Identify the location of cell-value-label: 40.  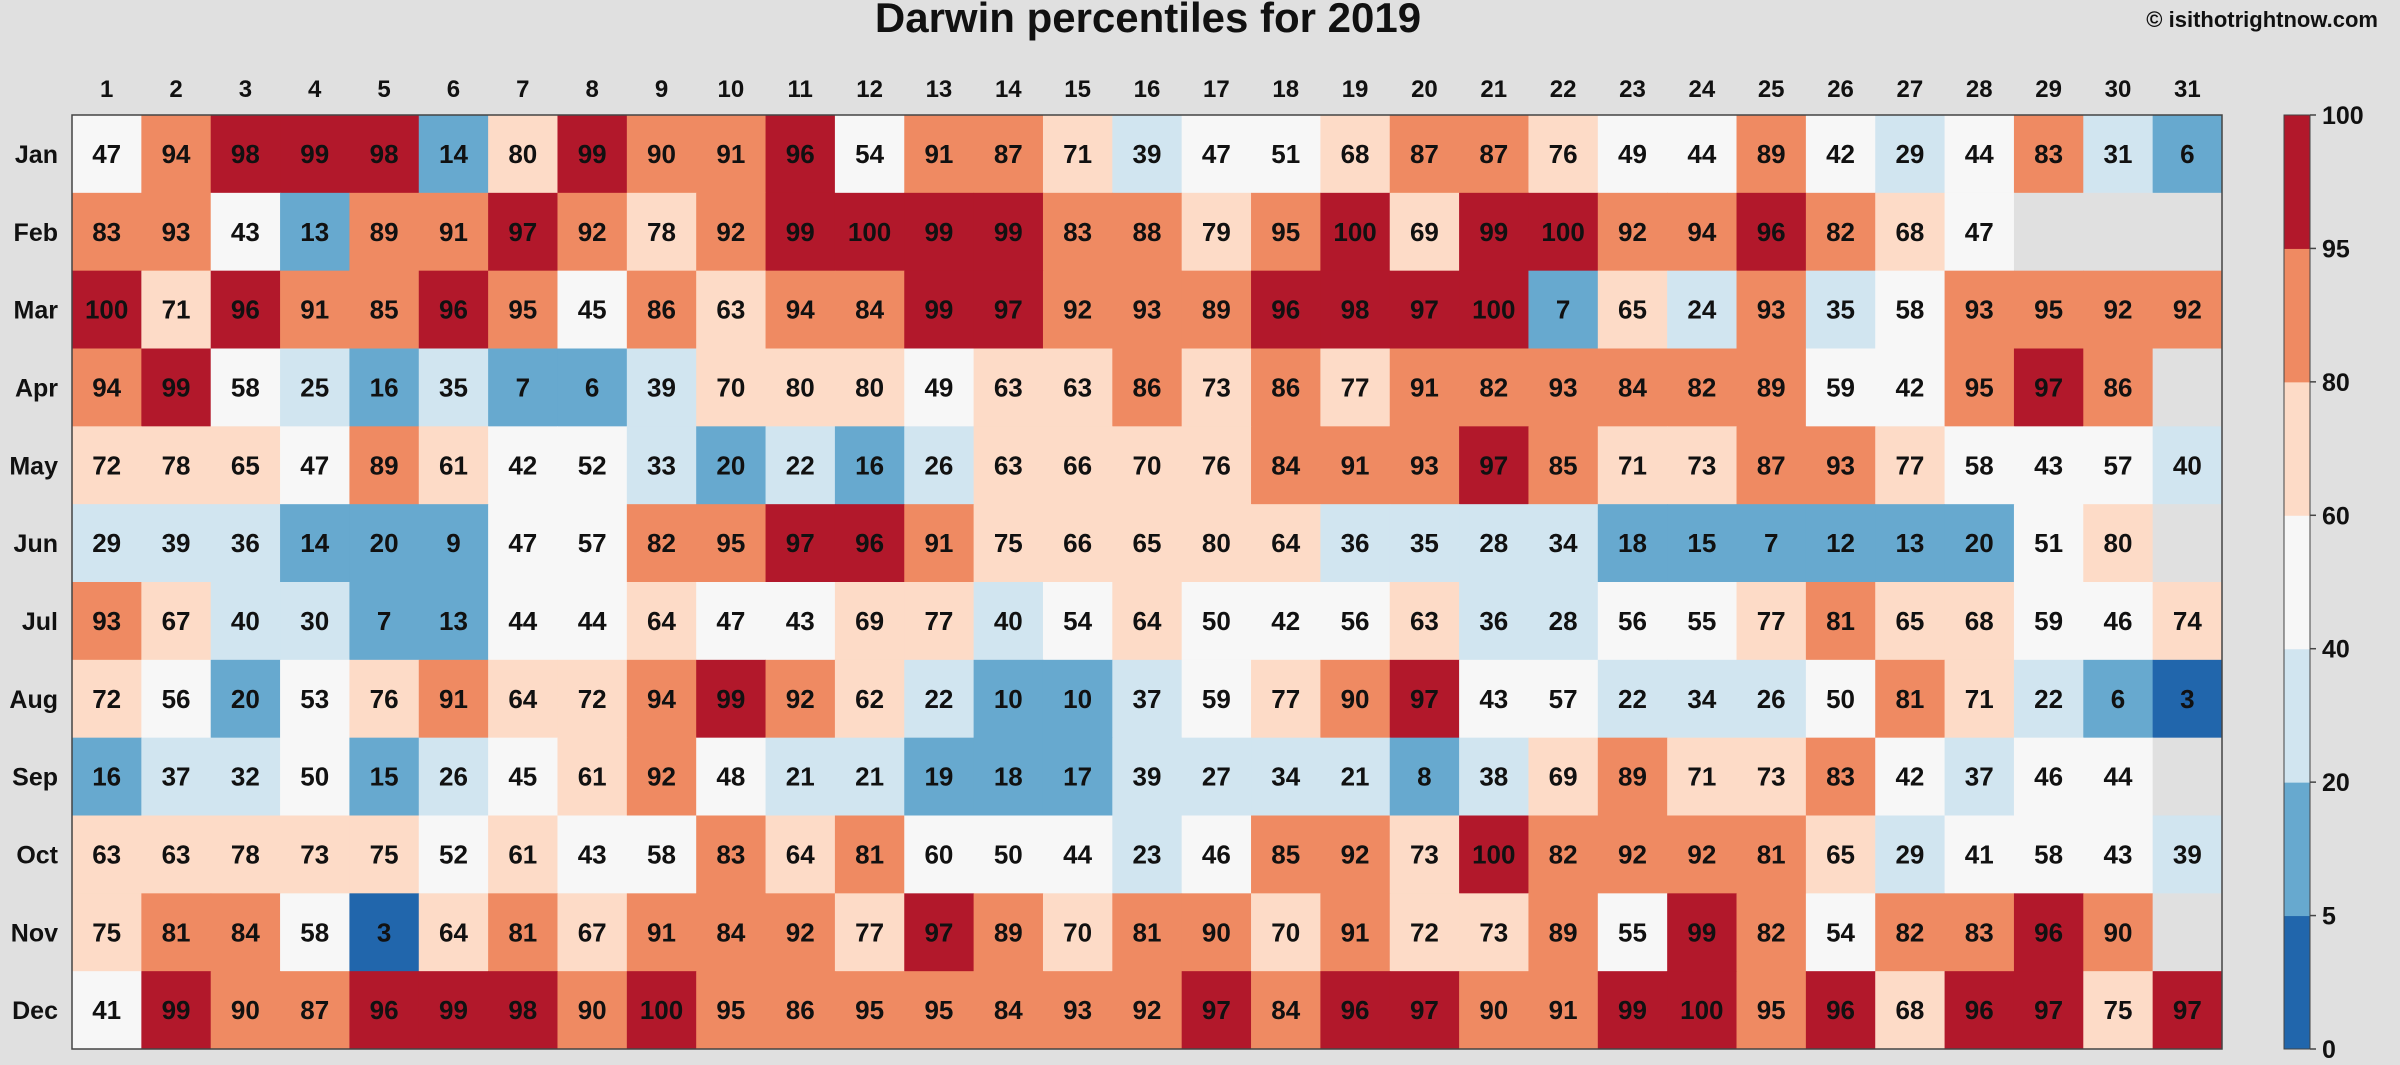
(1008, 621).